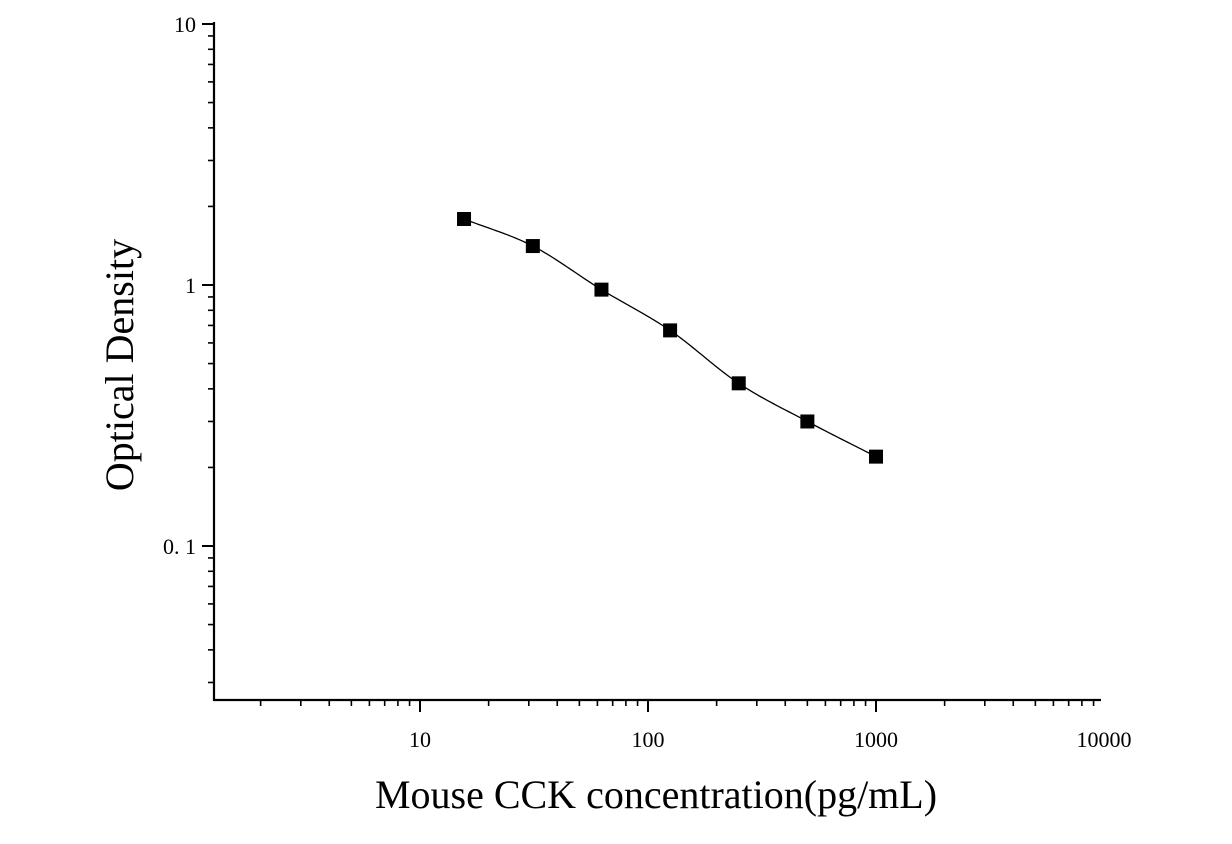 The width and height of the screenshot is (1232, 844). Describe the element at coordinates (656, 794) in the screenshot. I see `x-axis-title: Mouse CCK concentration(pg/mL)` at that location.